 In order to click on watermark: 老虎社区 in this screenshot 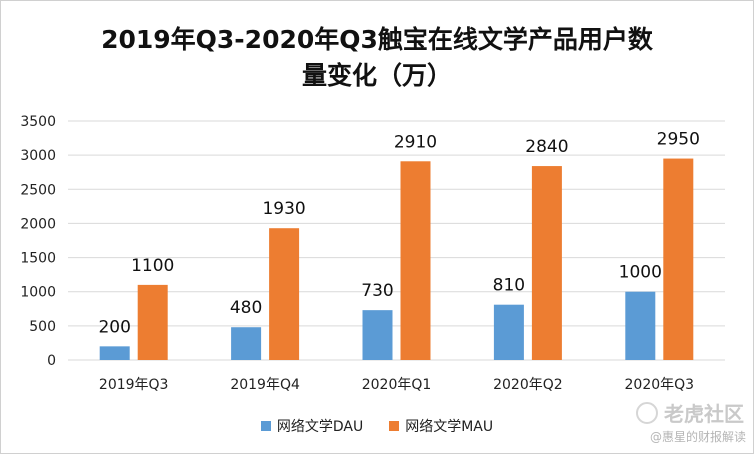, I will do `click(690, 412)`.